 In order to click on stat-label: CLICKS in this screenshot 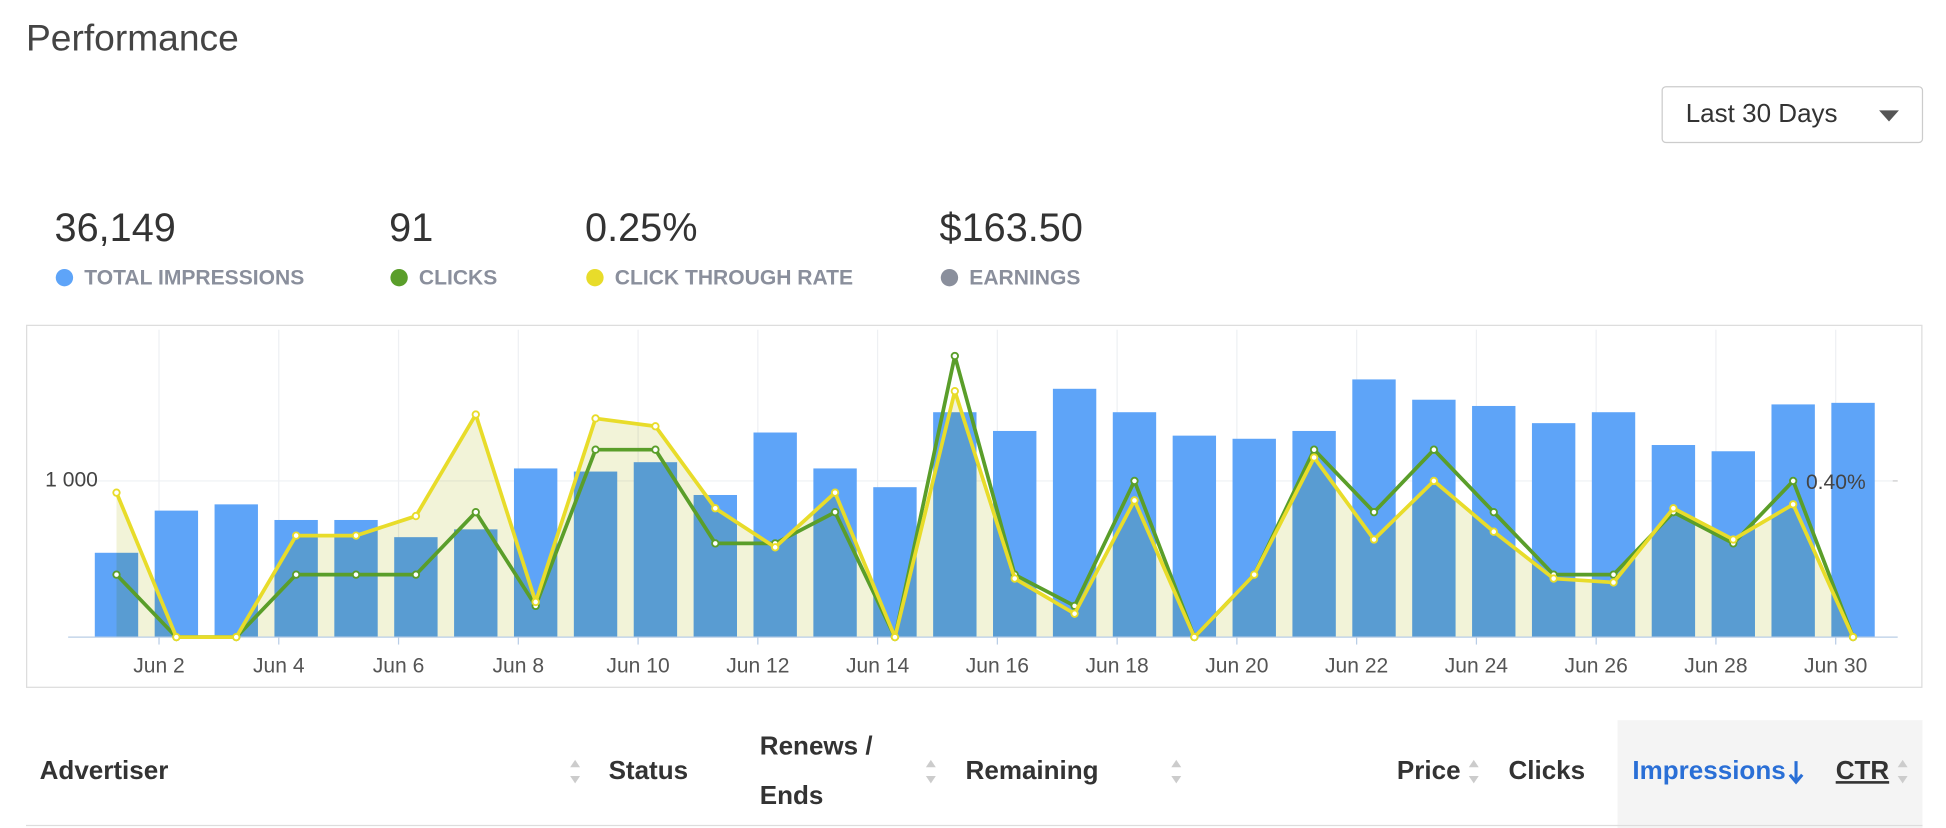, I will do `click(458, 277)`.